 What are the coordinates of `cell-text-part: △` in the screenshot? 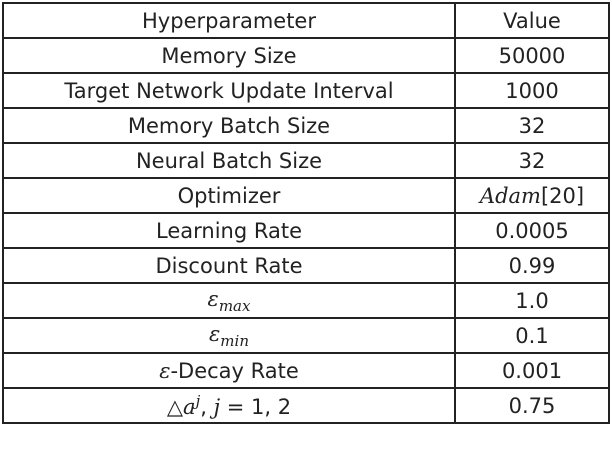 It's located at (175, 407).